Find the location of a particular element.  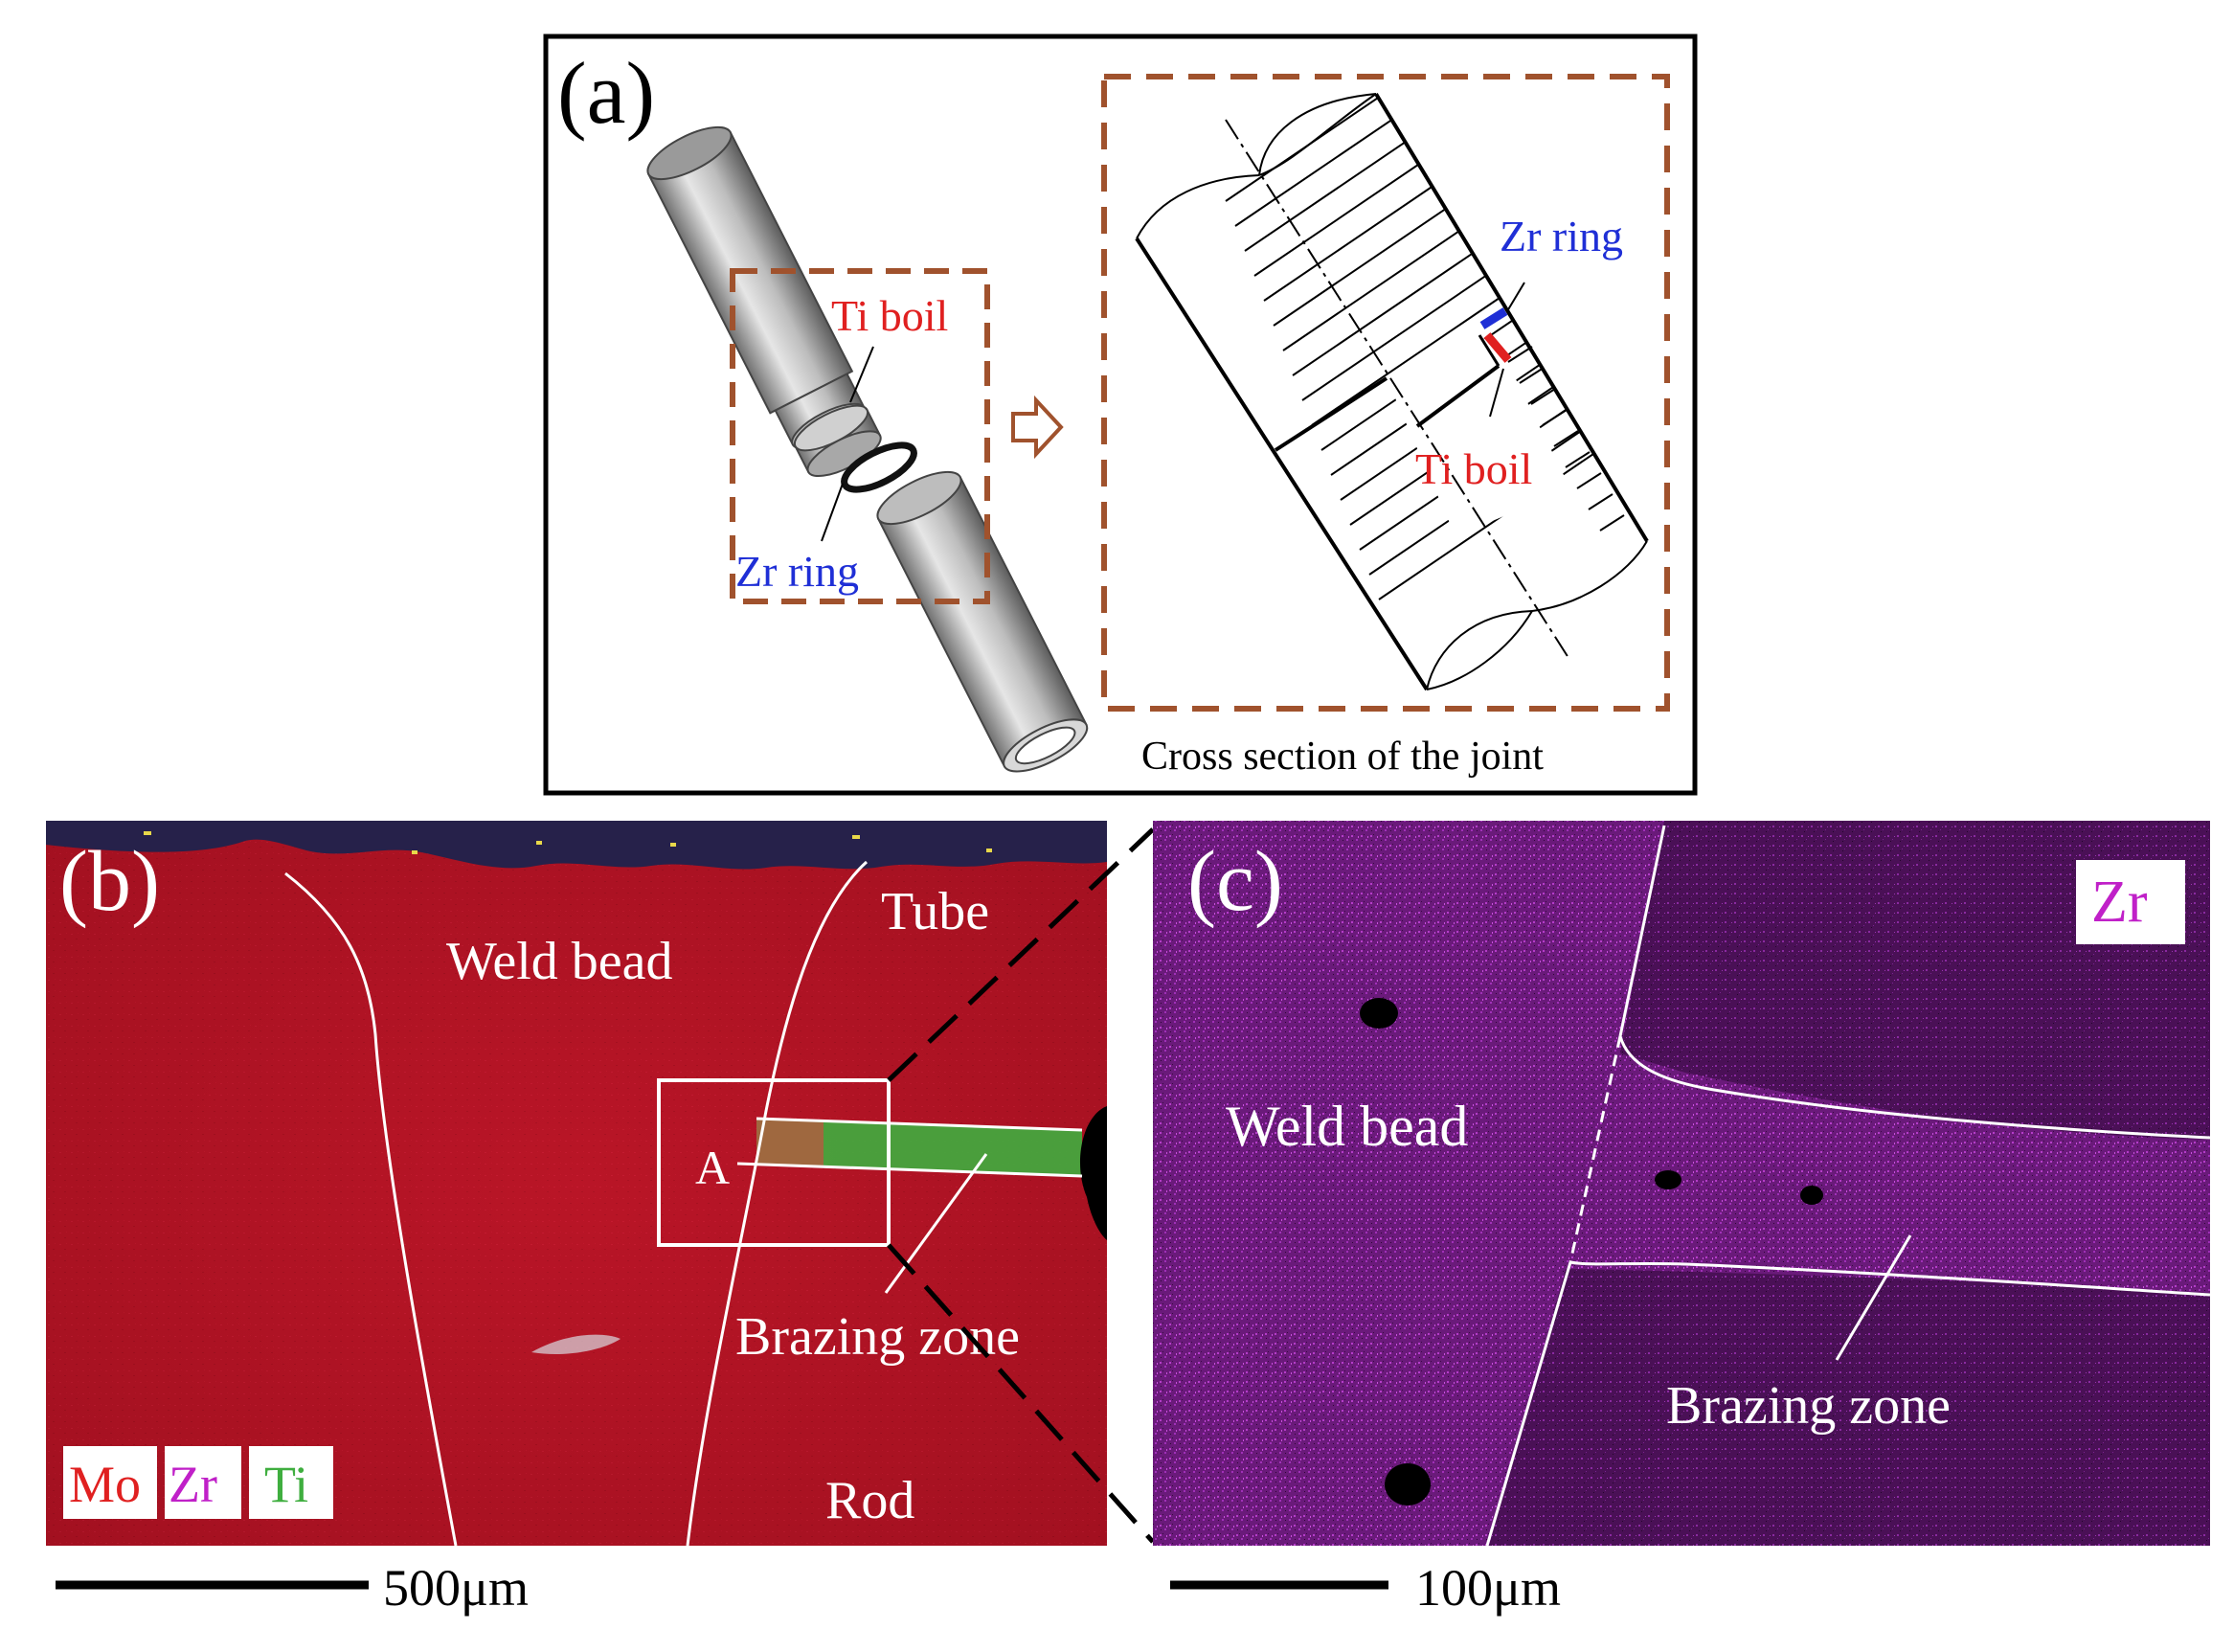

element-legend: Mo Zr Ti is located at coordinates (198, 1482).